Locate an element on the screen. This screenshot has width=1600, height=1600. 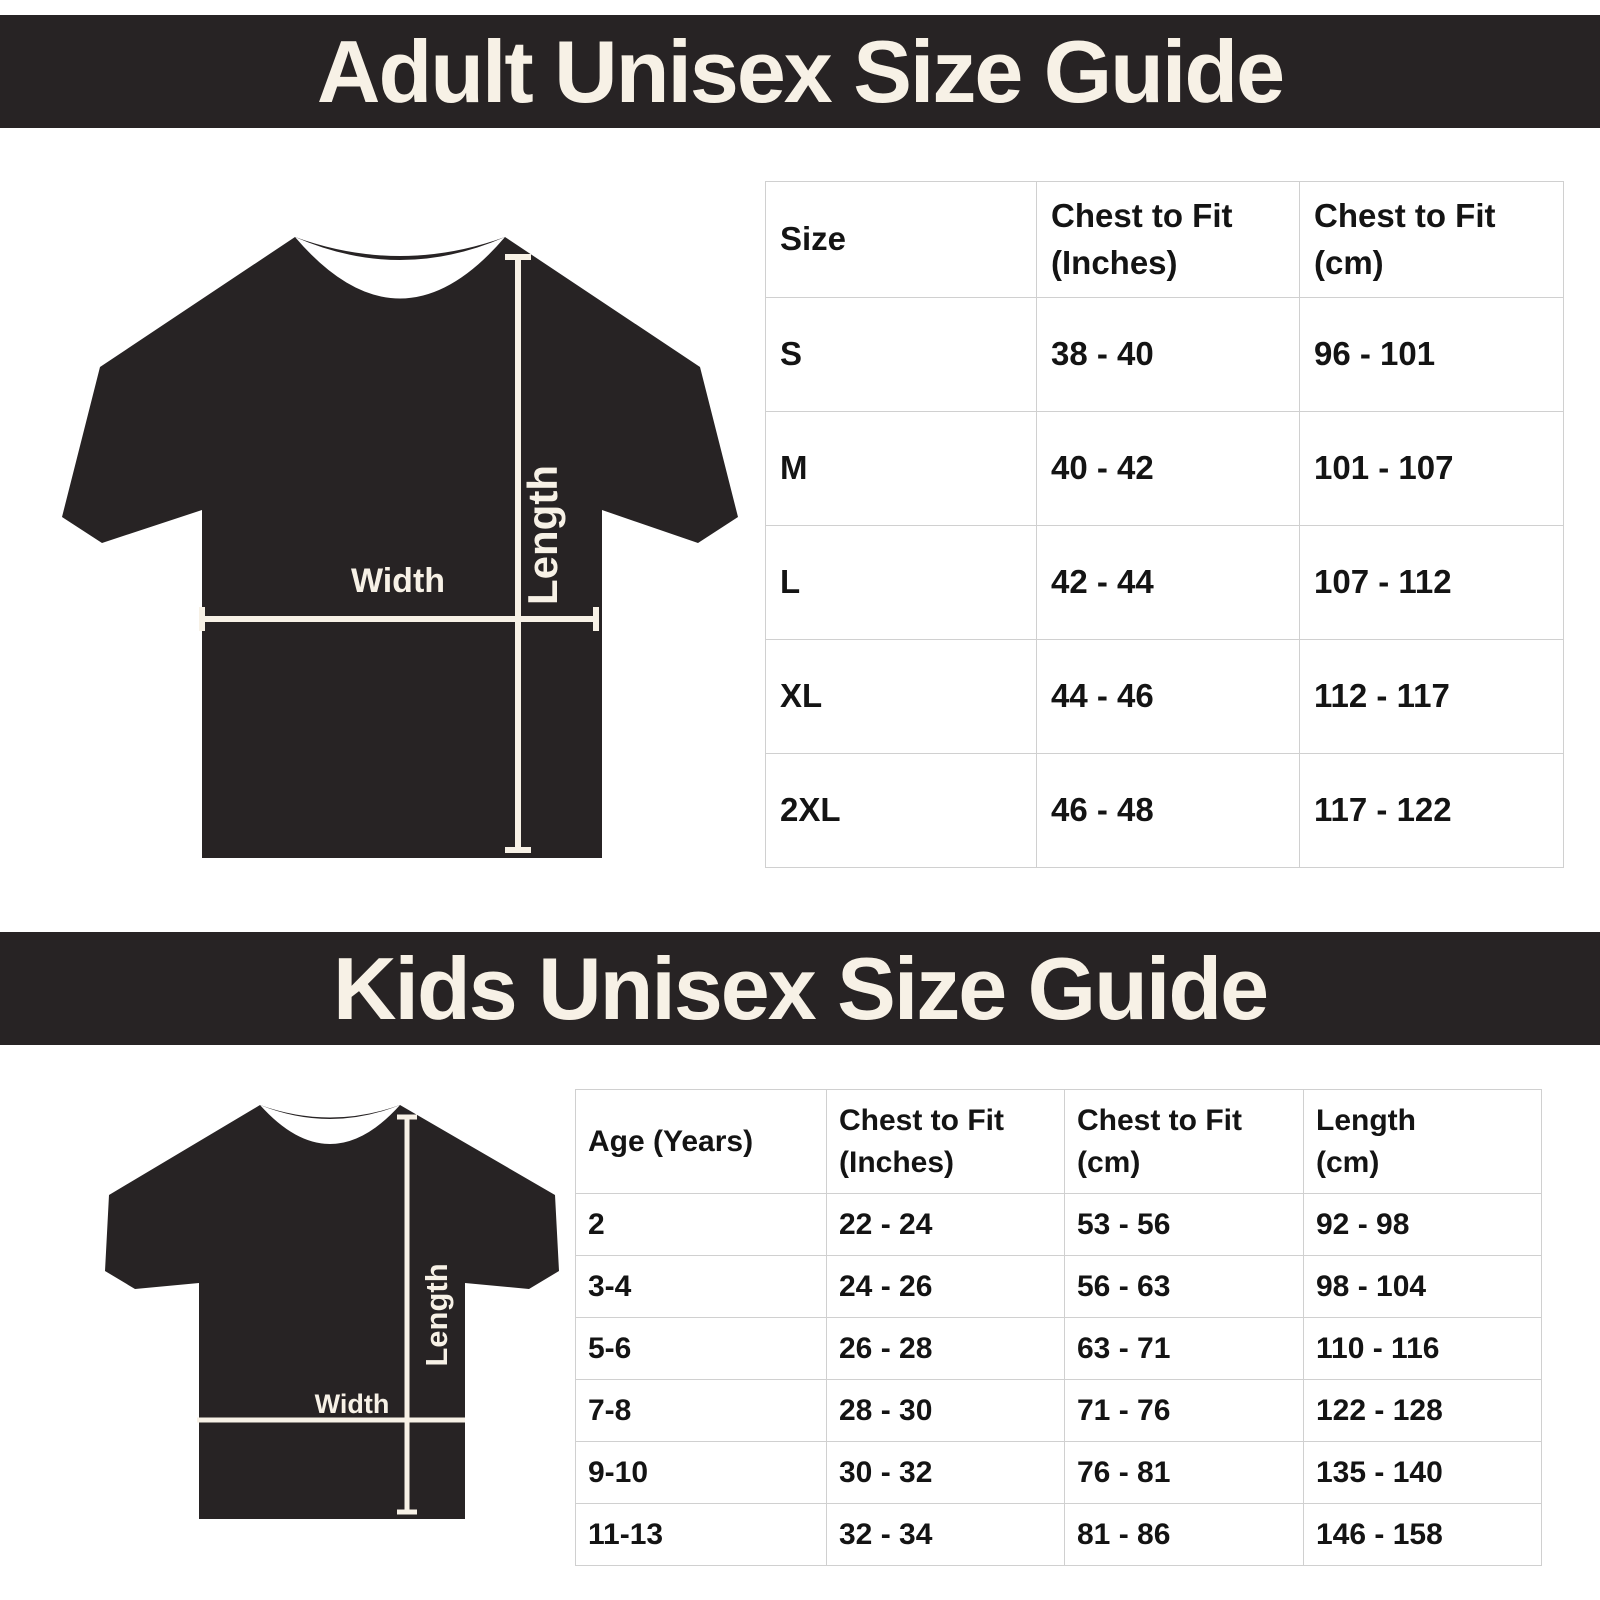
table-row: 2 22 - 24 53 - 56 92 - 98 is located at coordinates (1058, 1224).